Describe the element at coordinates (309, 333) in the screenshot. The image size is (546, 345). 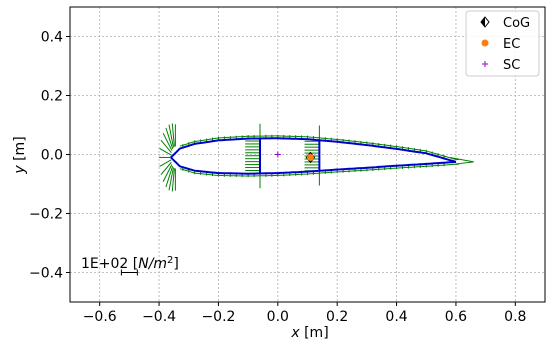
I see `x-axis-label: x [m]` at that location.